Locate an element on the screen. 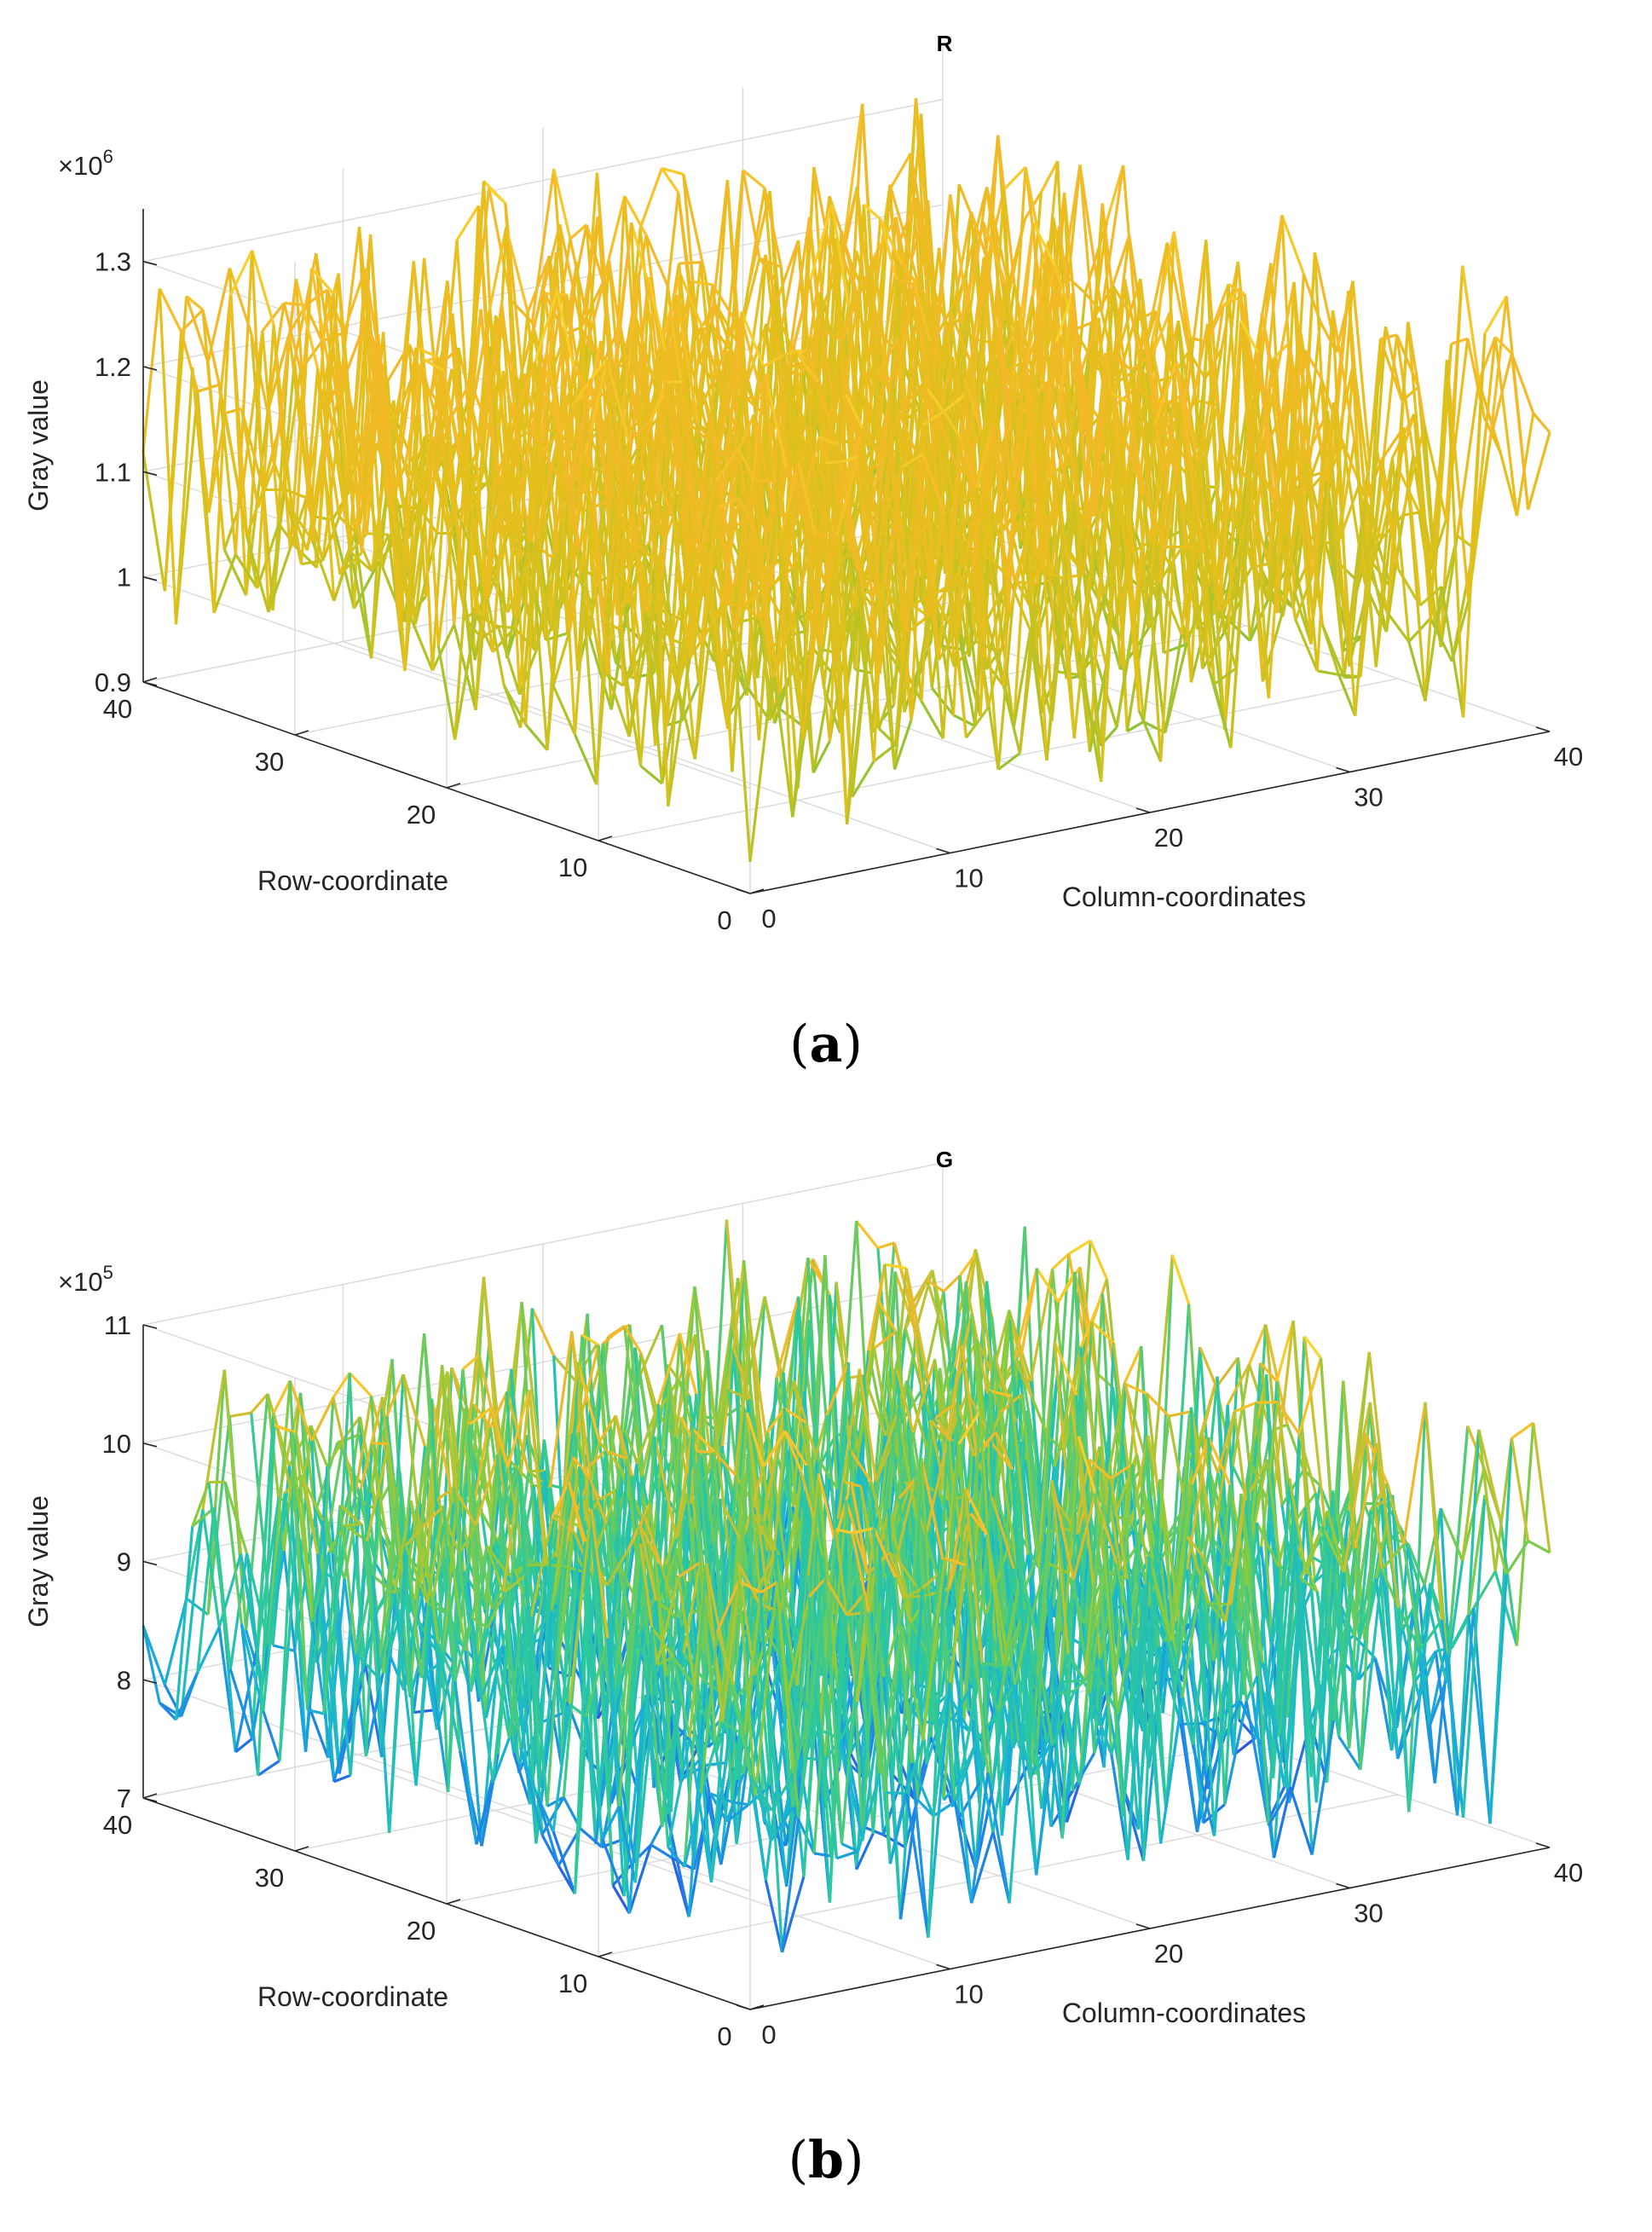  z-tick-label: 8 is located at coordinates (124, 1680).